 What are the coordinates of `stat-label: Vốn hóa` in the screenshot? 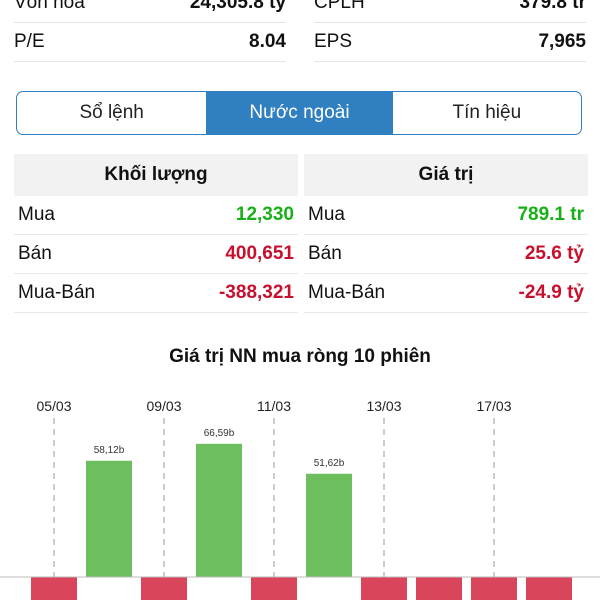 It's located at (49, 6).